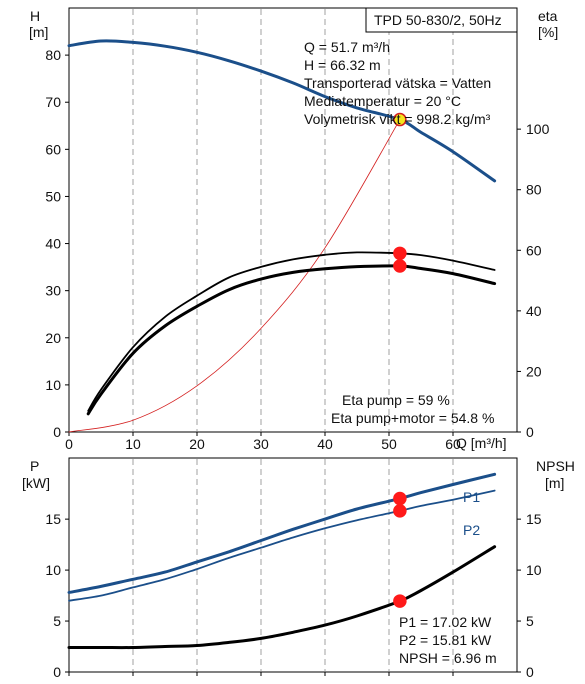 Image resolution: width=585 pixels, height=684 pixels. Describe the element at coordinates (438, 20) in the screenshot. I see `chart-title: TPD 50-830/2, 50Hz` at that location.